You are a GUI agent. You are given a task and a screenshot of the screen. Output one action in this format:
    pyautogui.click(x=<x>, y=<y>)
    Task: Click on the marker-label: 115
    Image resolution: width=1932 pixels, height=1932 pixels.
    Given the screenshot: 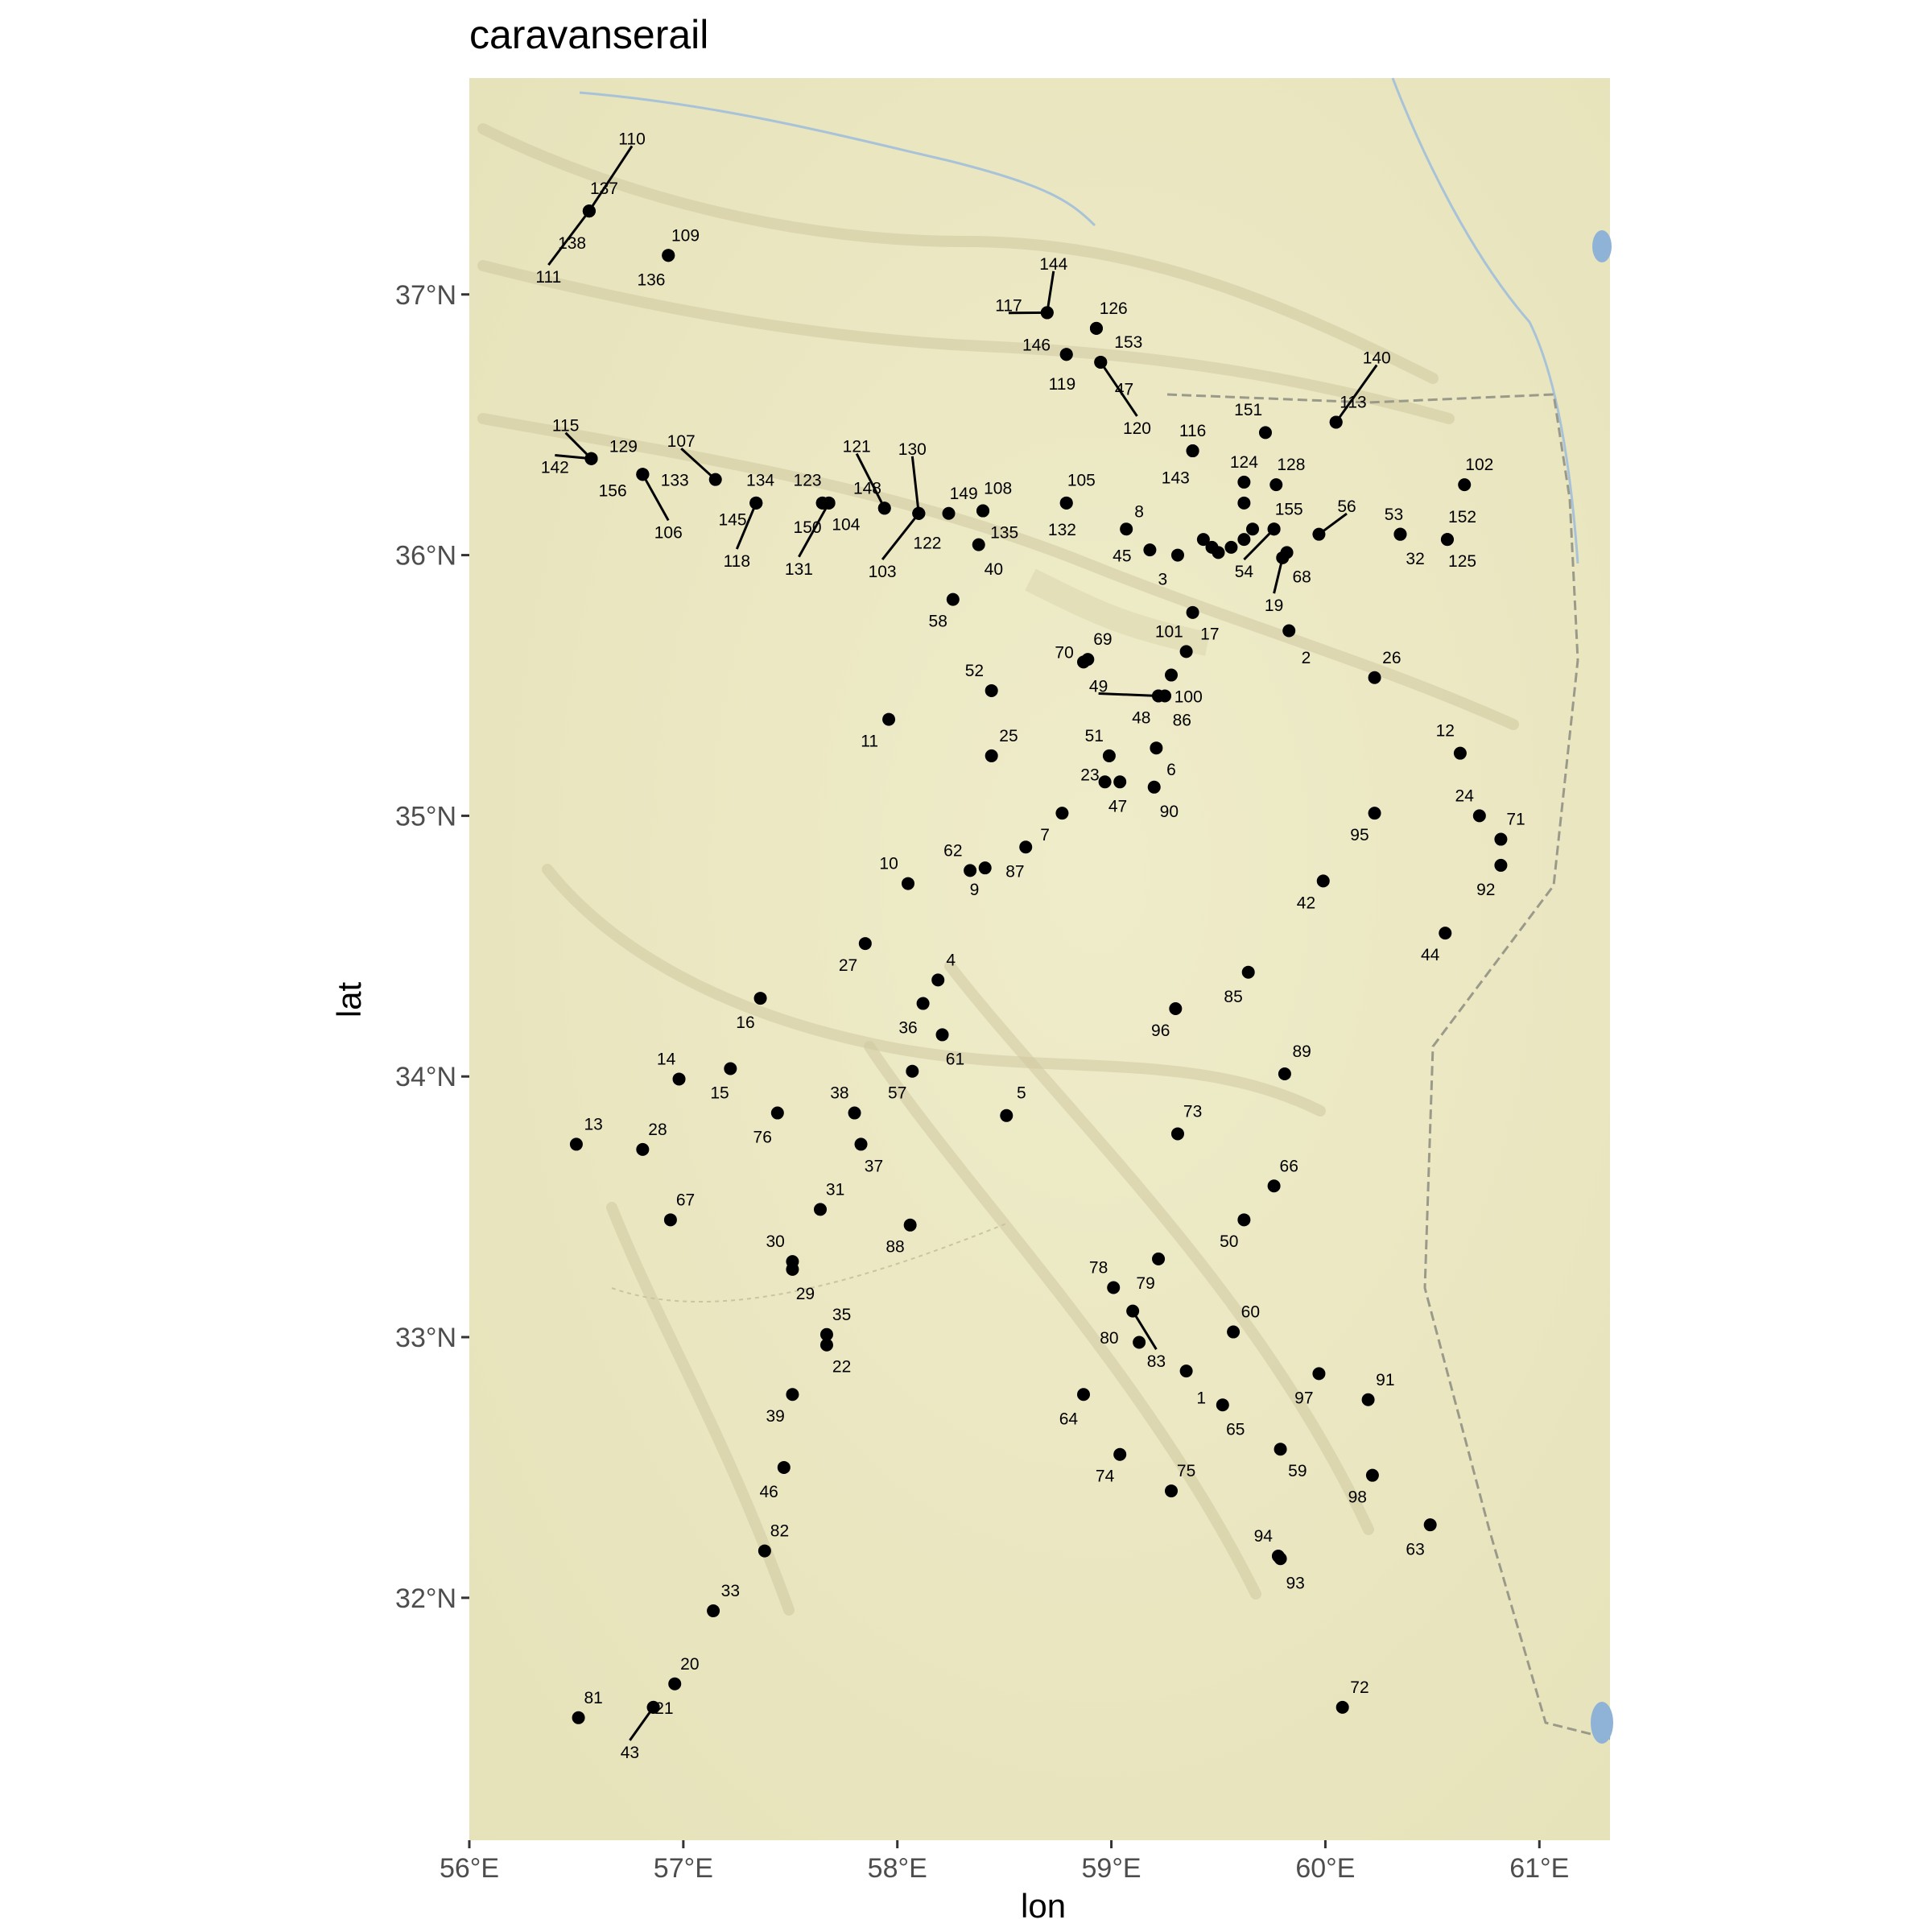 What is the action you would take?
    pyautogui.click(x=565, y=426)
    